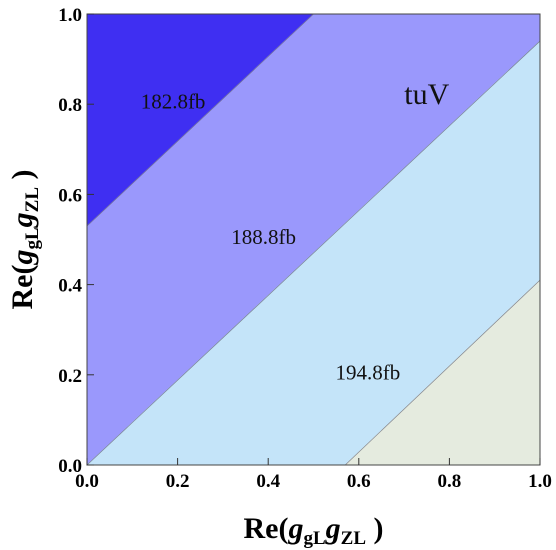 This screenshot has width=556, height=550. I want to click on y-axis-title: Re(ggLgZL ), so click(24, 239).